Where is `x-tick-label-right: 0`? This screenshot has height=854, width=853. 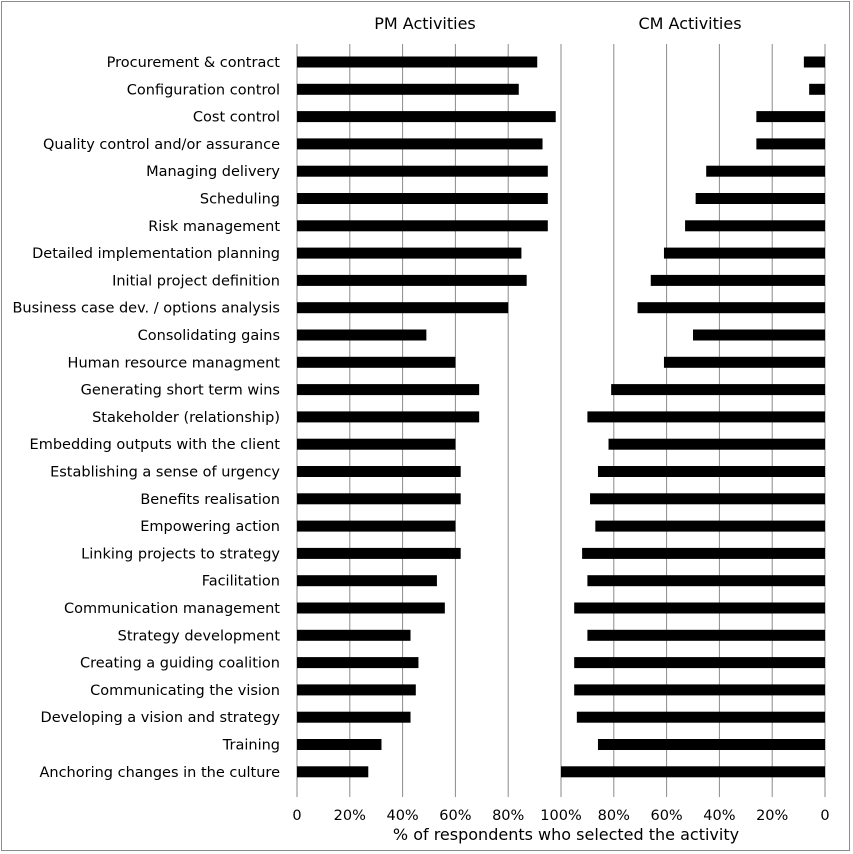
x-tick-label-right: 0 is located at coordinates (824, 816).